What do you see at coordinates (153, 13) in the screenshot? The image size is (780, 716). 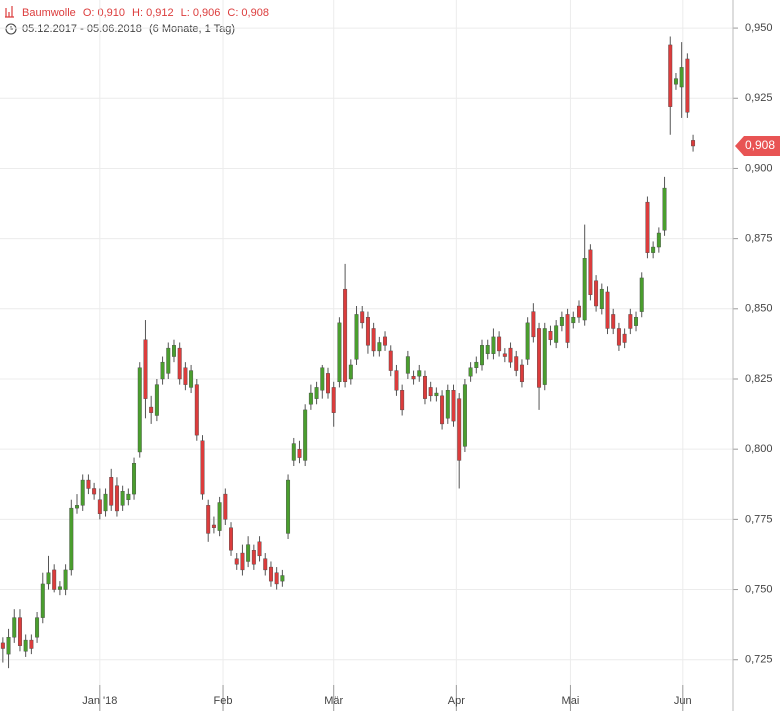 I see `ohlc-label: H: 0,912` at bounding box center [153, 13].